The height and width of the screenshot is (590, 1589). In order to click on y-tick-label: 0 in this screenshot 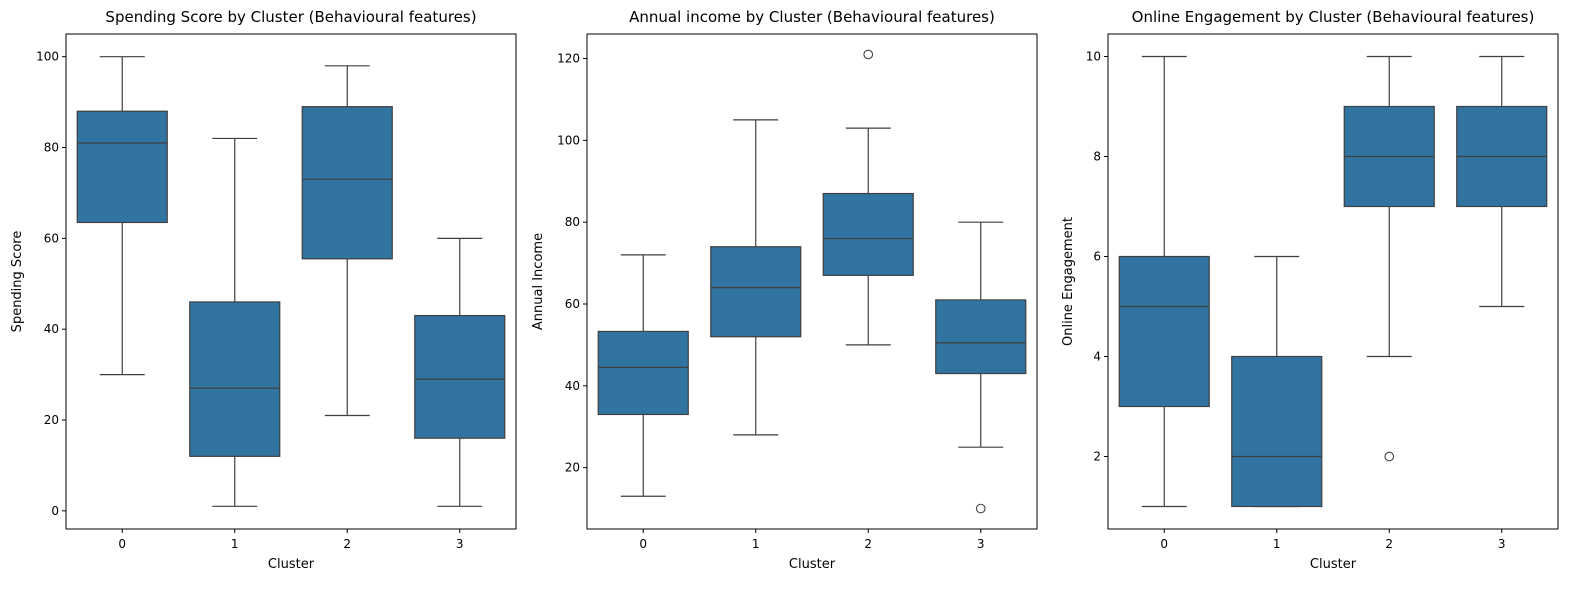, I will do `click(55, 511)`.